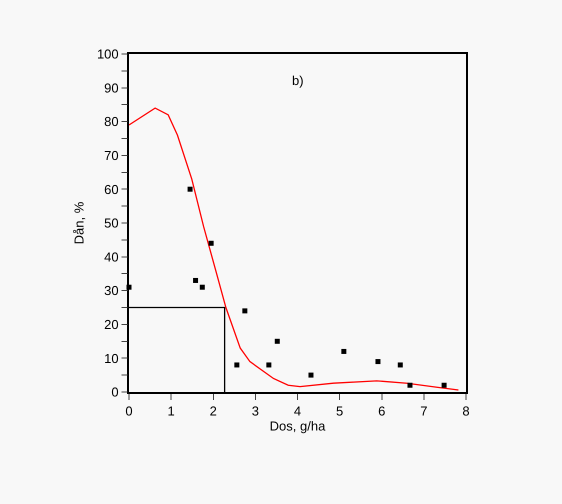 This screenshot has height=504, width=562. Describe the element at coordinates (111, 290) in the screenshot. I see `y-tick-label: 30` at that location.